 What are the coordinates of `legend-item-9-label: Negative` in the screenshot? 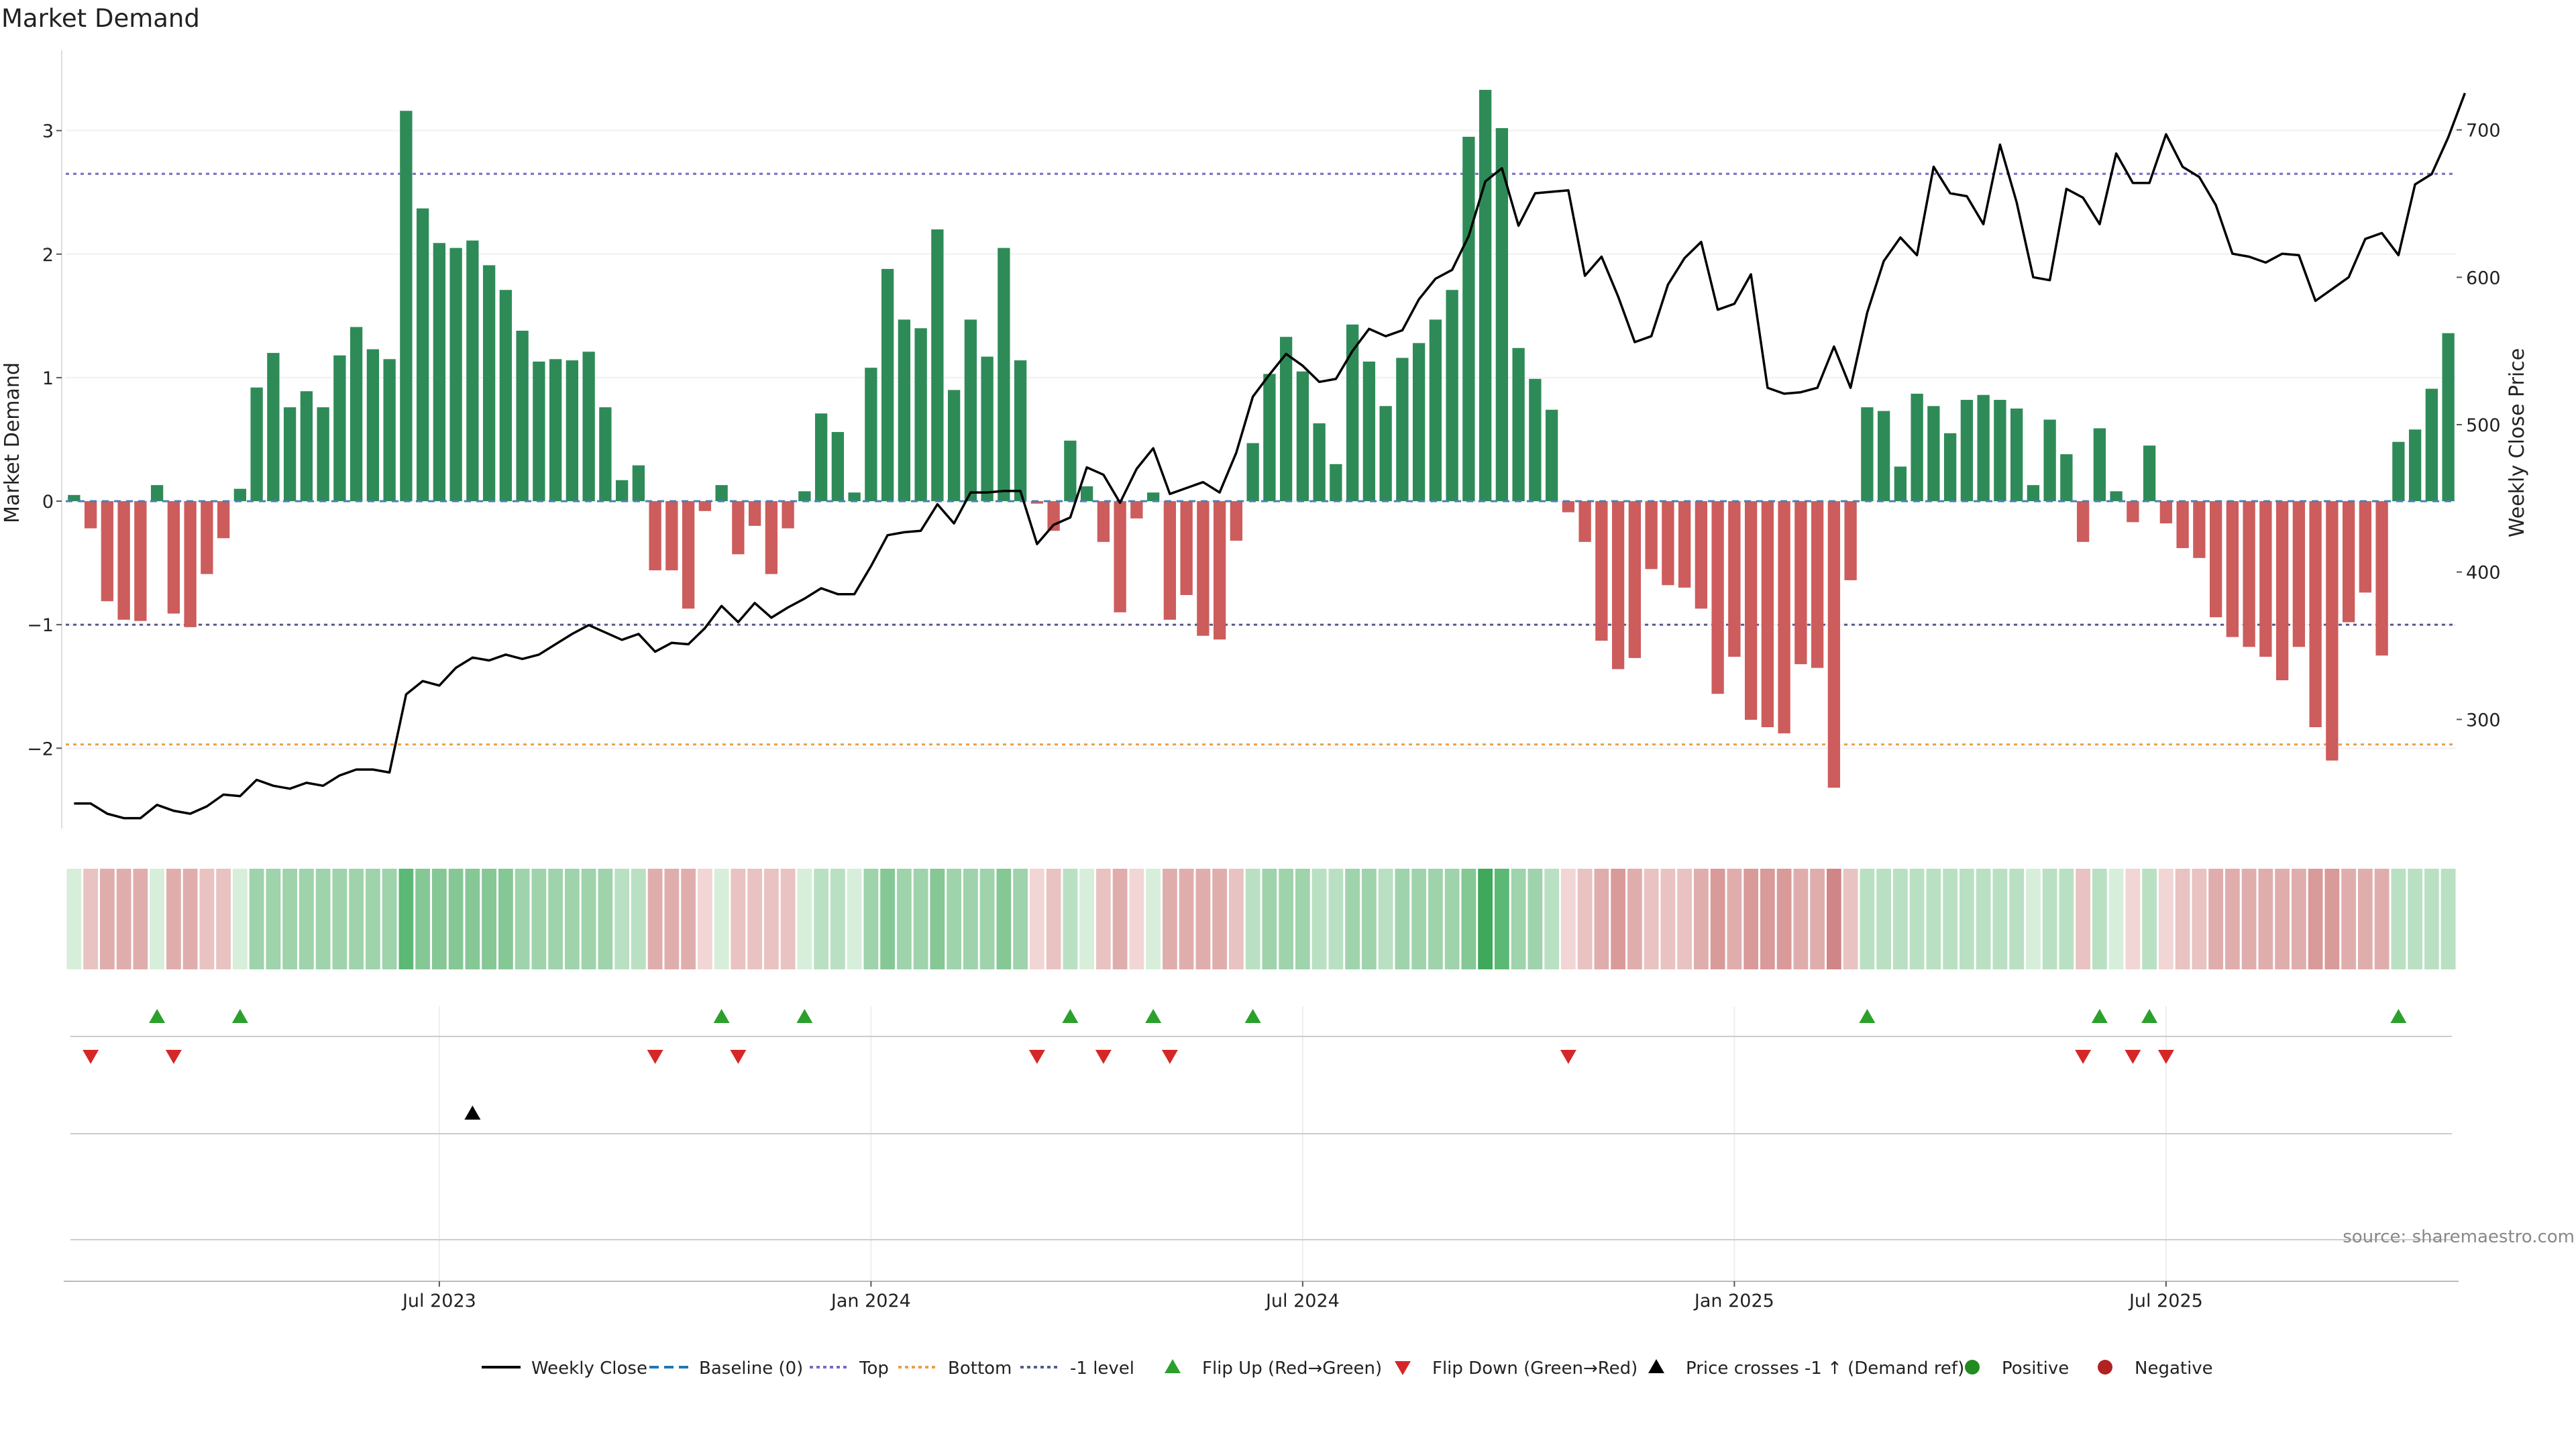 It's located at (2174, 1368).